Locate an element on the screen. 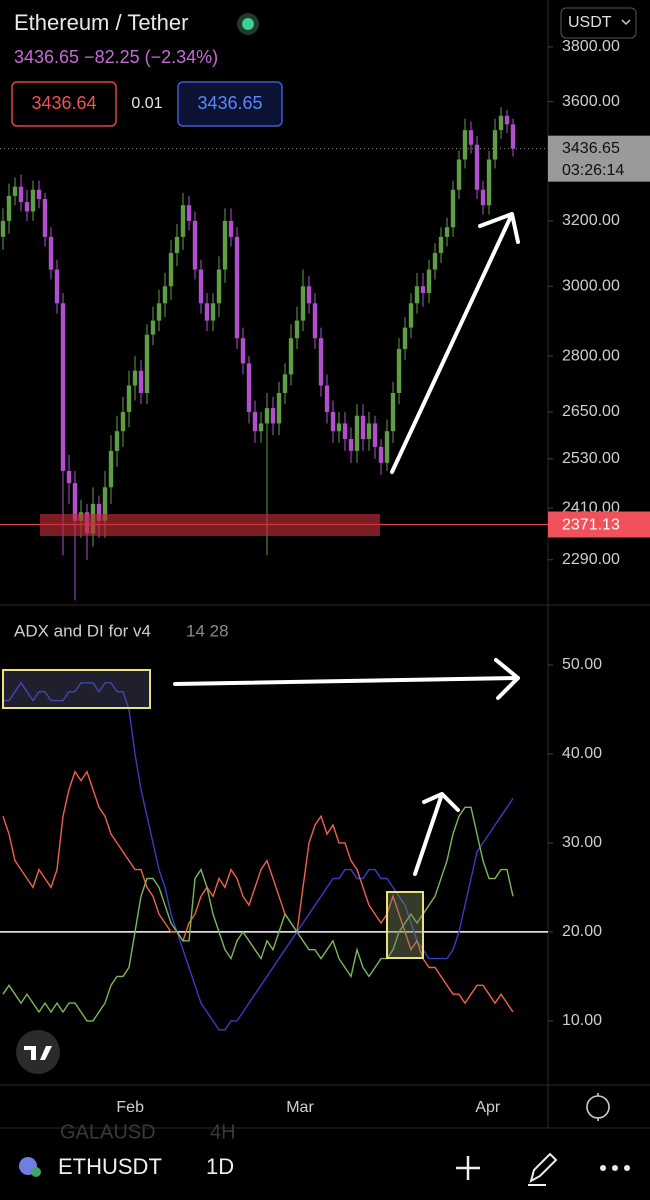 The image size is (650, 1200). currency: USDT is located at coordinates (590, 22).